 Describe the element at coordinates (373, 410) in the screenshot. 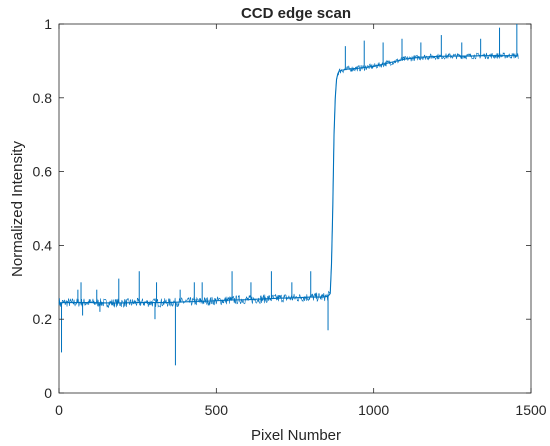

I see `x-tick-label-2: 1000` at that location.